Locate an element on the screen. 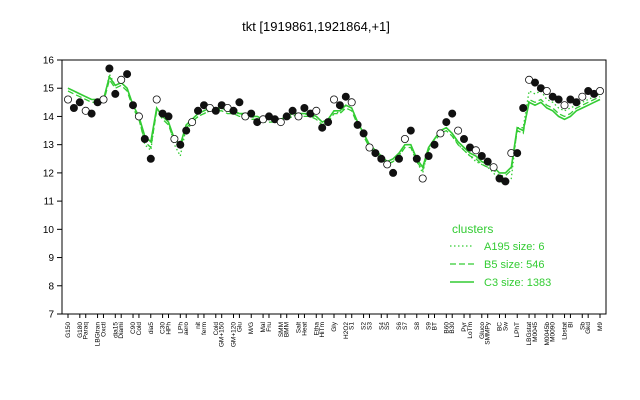  x-tick-label: ferm is located at coordinates (204, 328).